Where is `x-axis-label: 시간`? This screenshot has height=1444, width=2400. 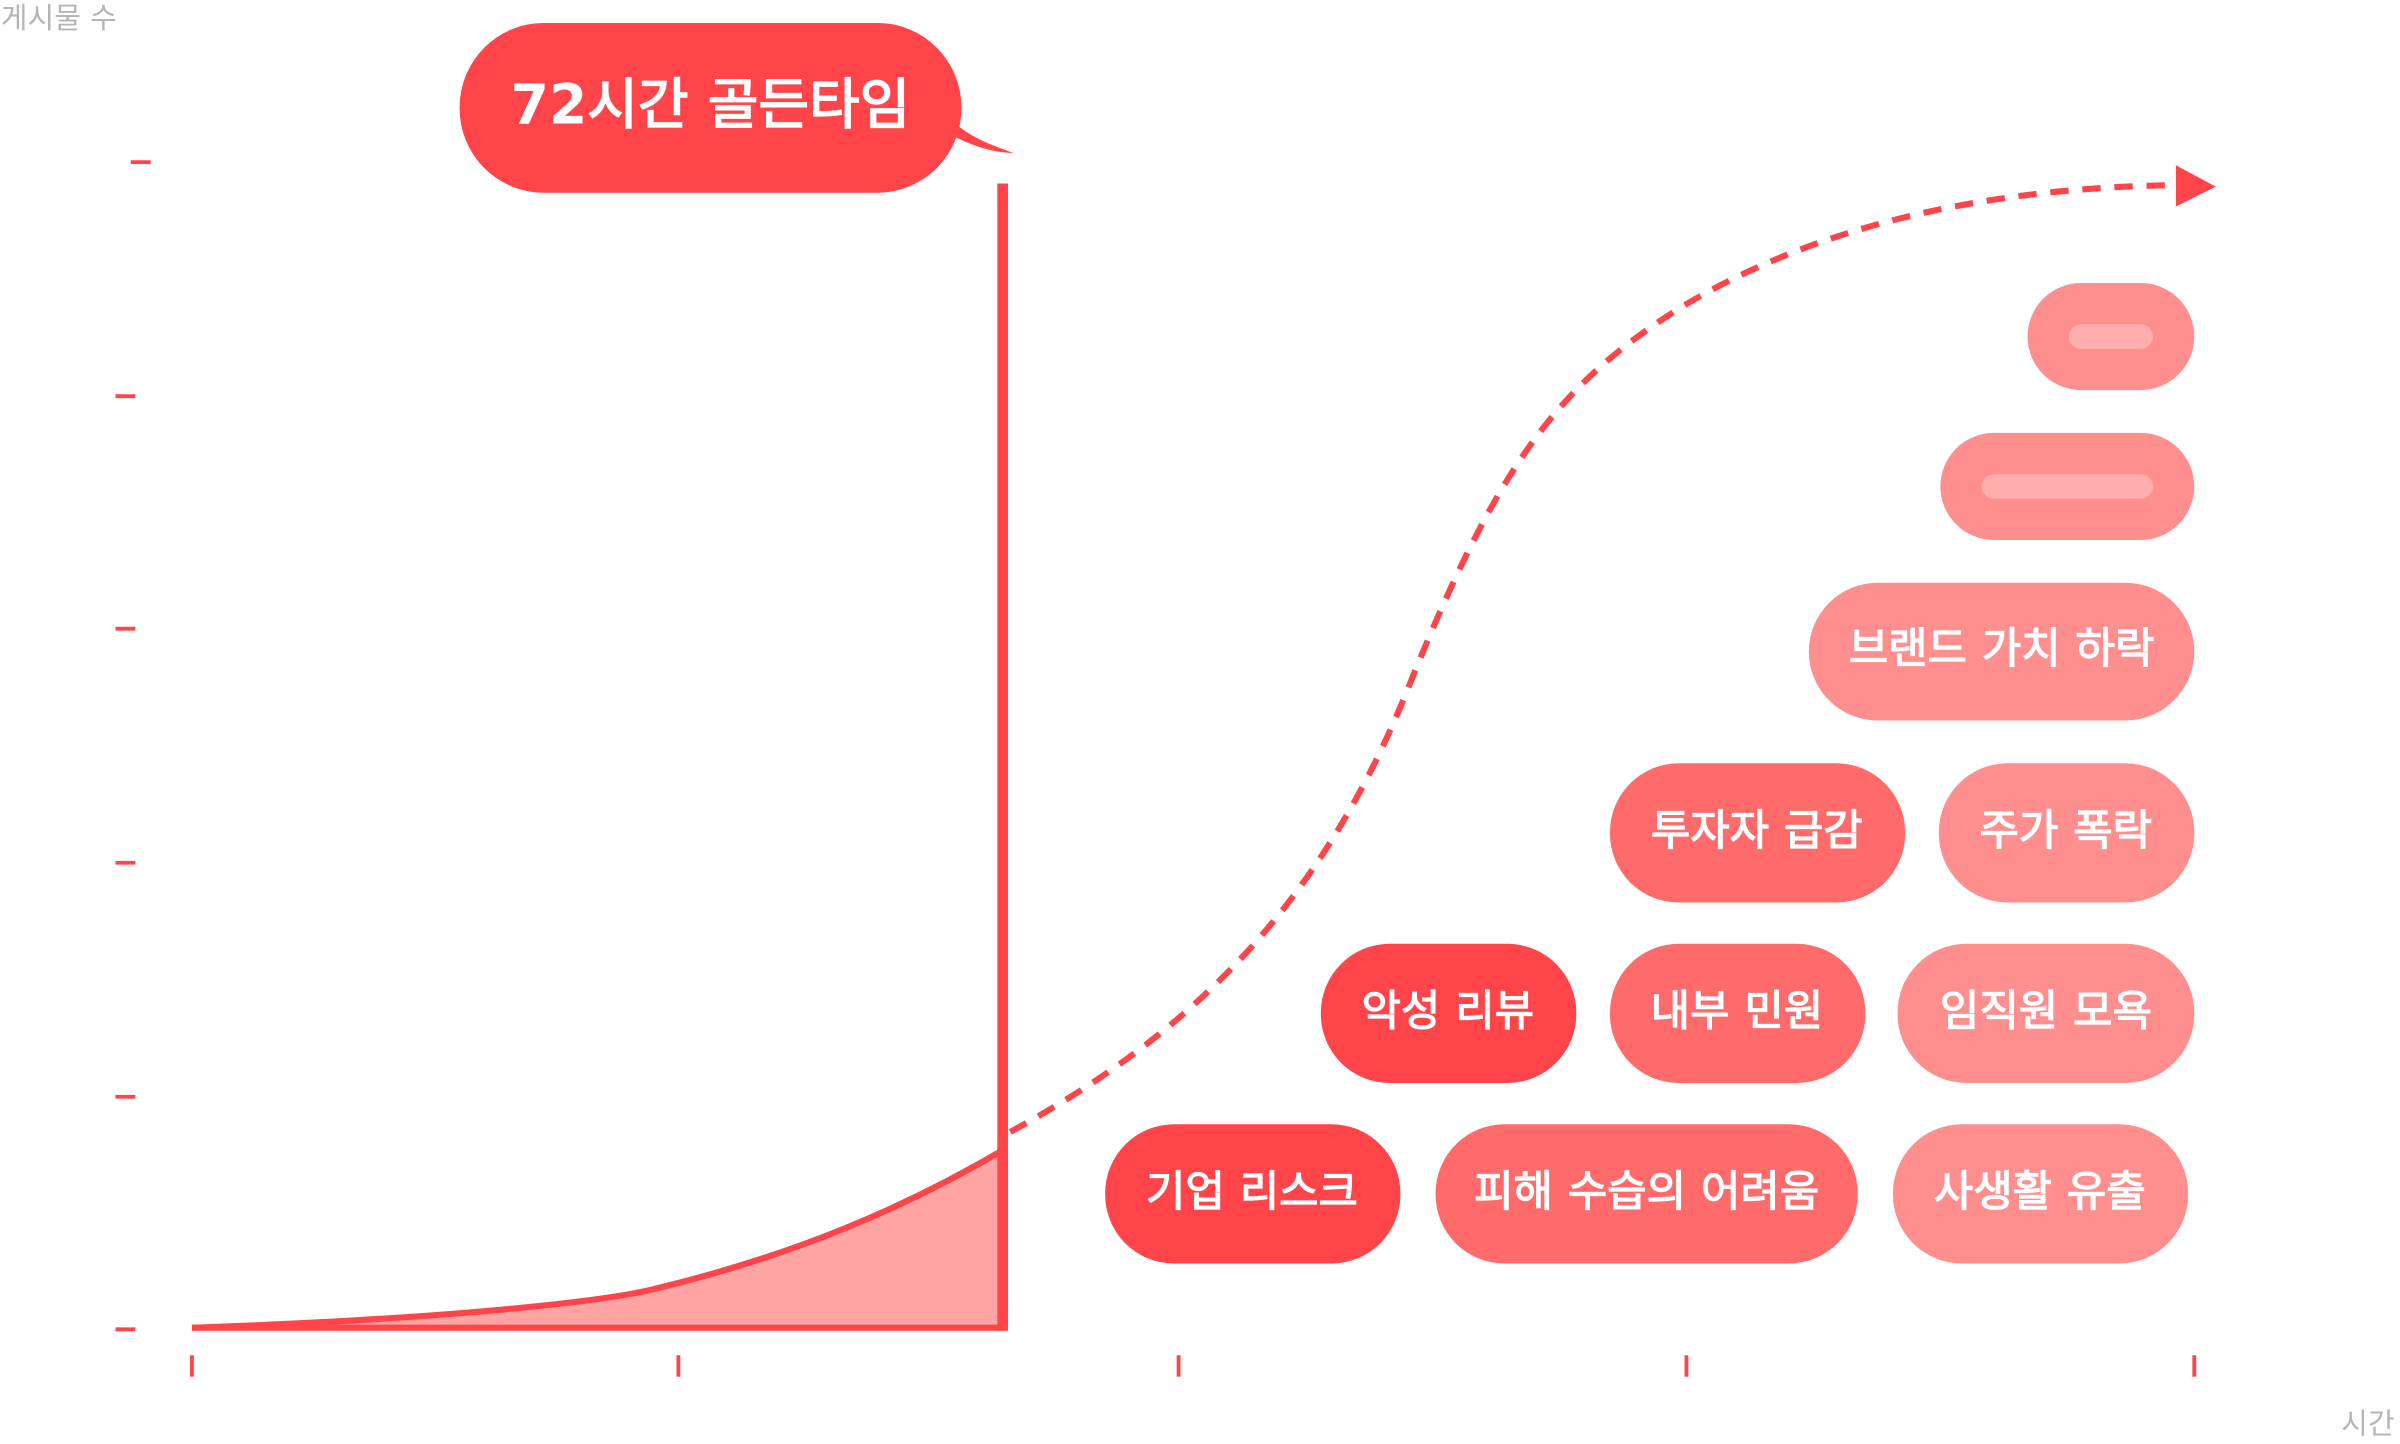
x-axis-label: 시간 is located at coordinates (2367, 1424).